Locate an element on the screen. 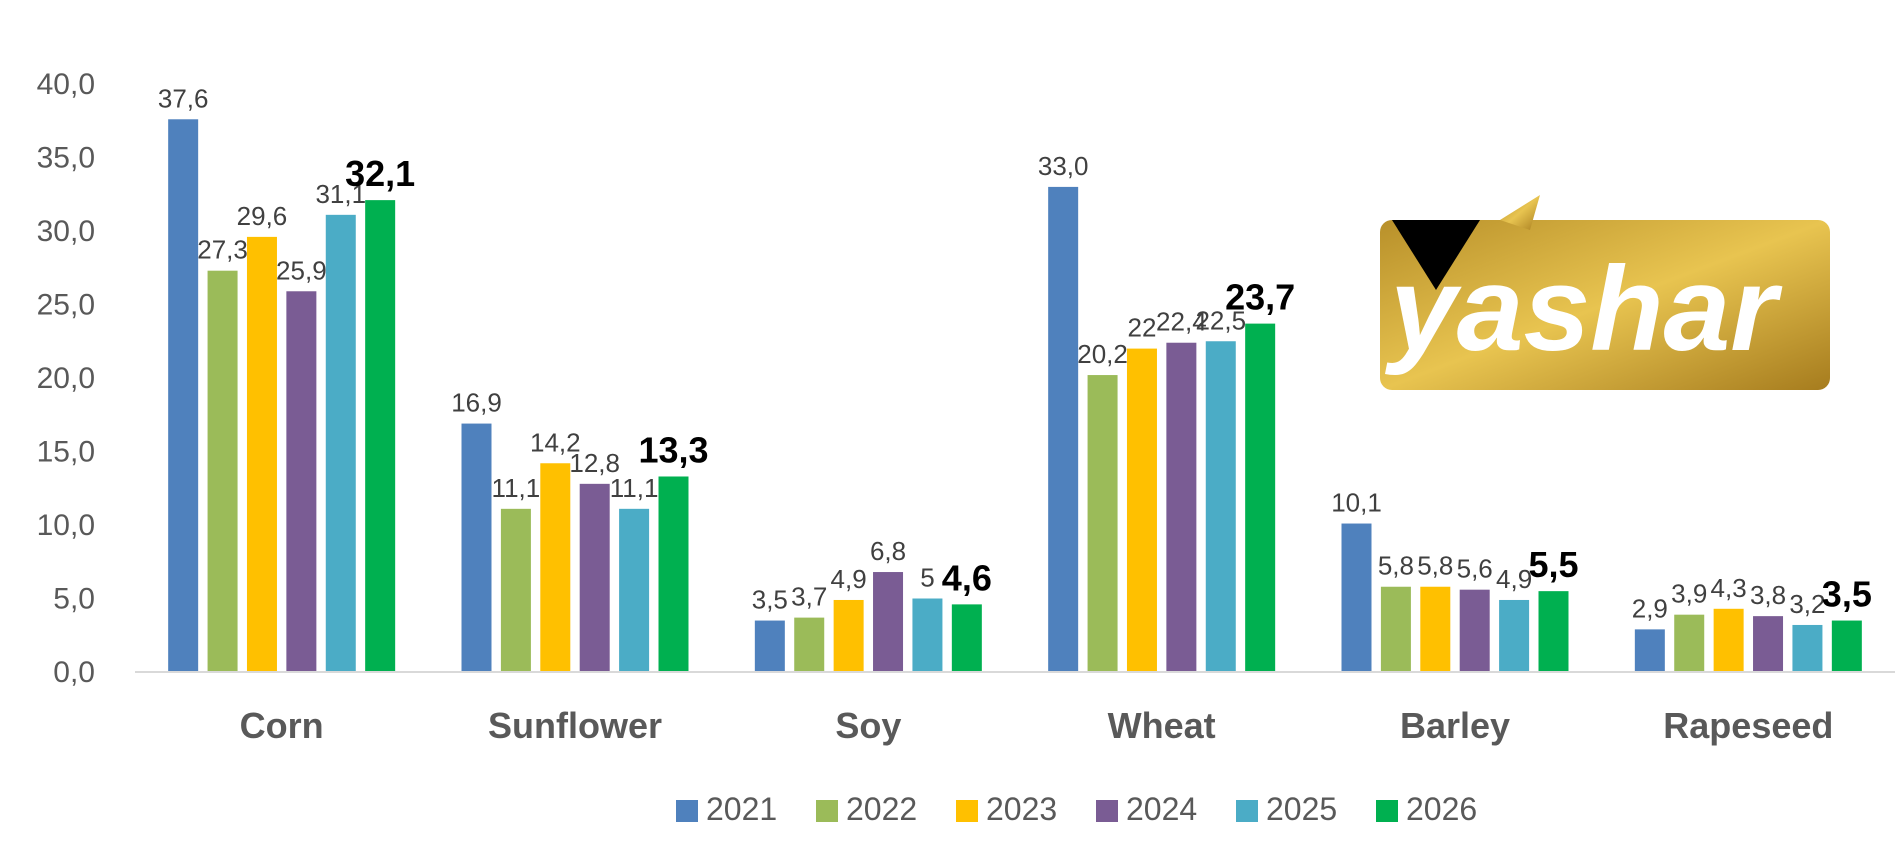 Image resolution: width=1902 pixels, height=855 pixels. bar-sunflower-2026 is located at coordinates (673, 574).